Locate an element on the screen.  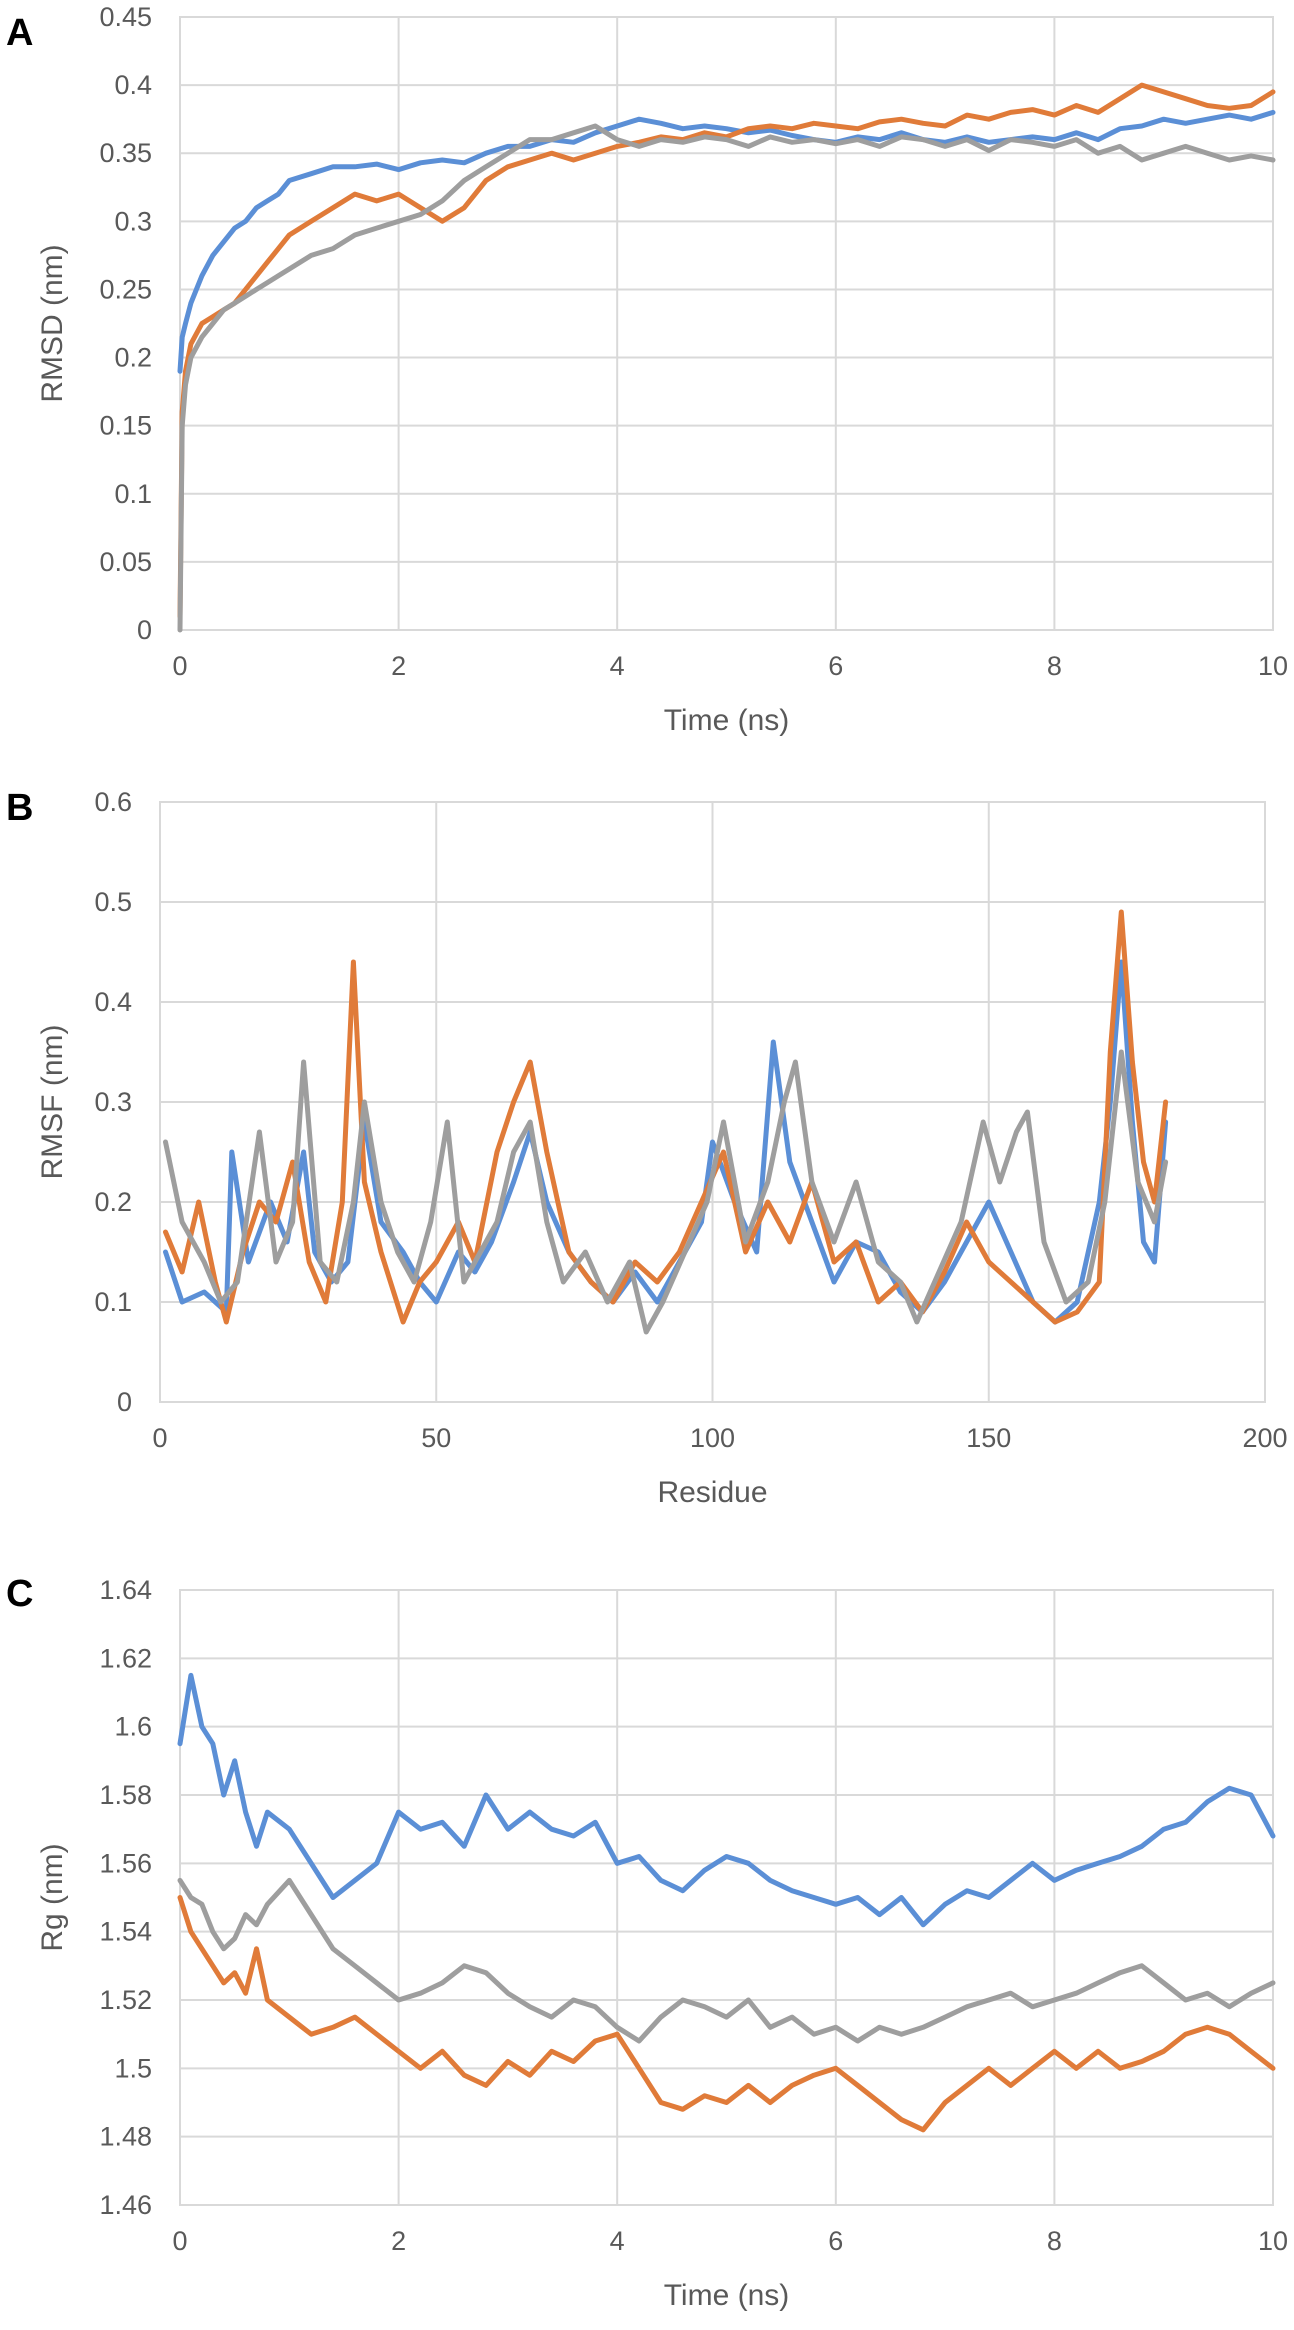
x-tick-label: 150 is located at coordinates (988, 1438).